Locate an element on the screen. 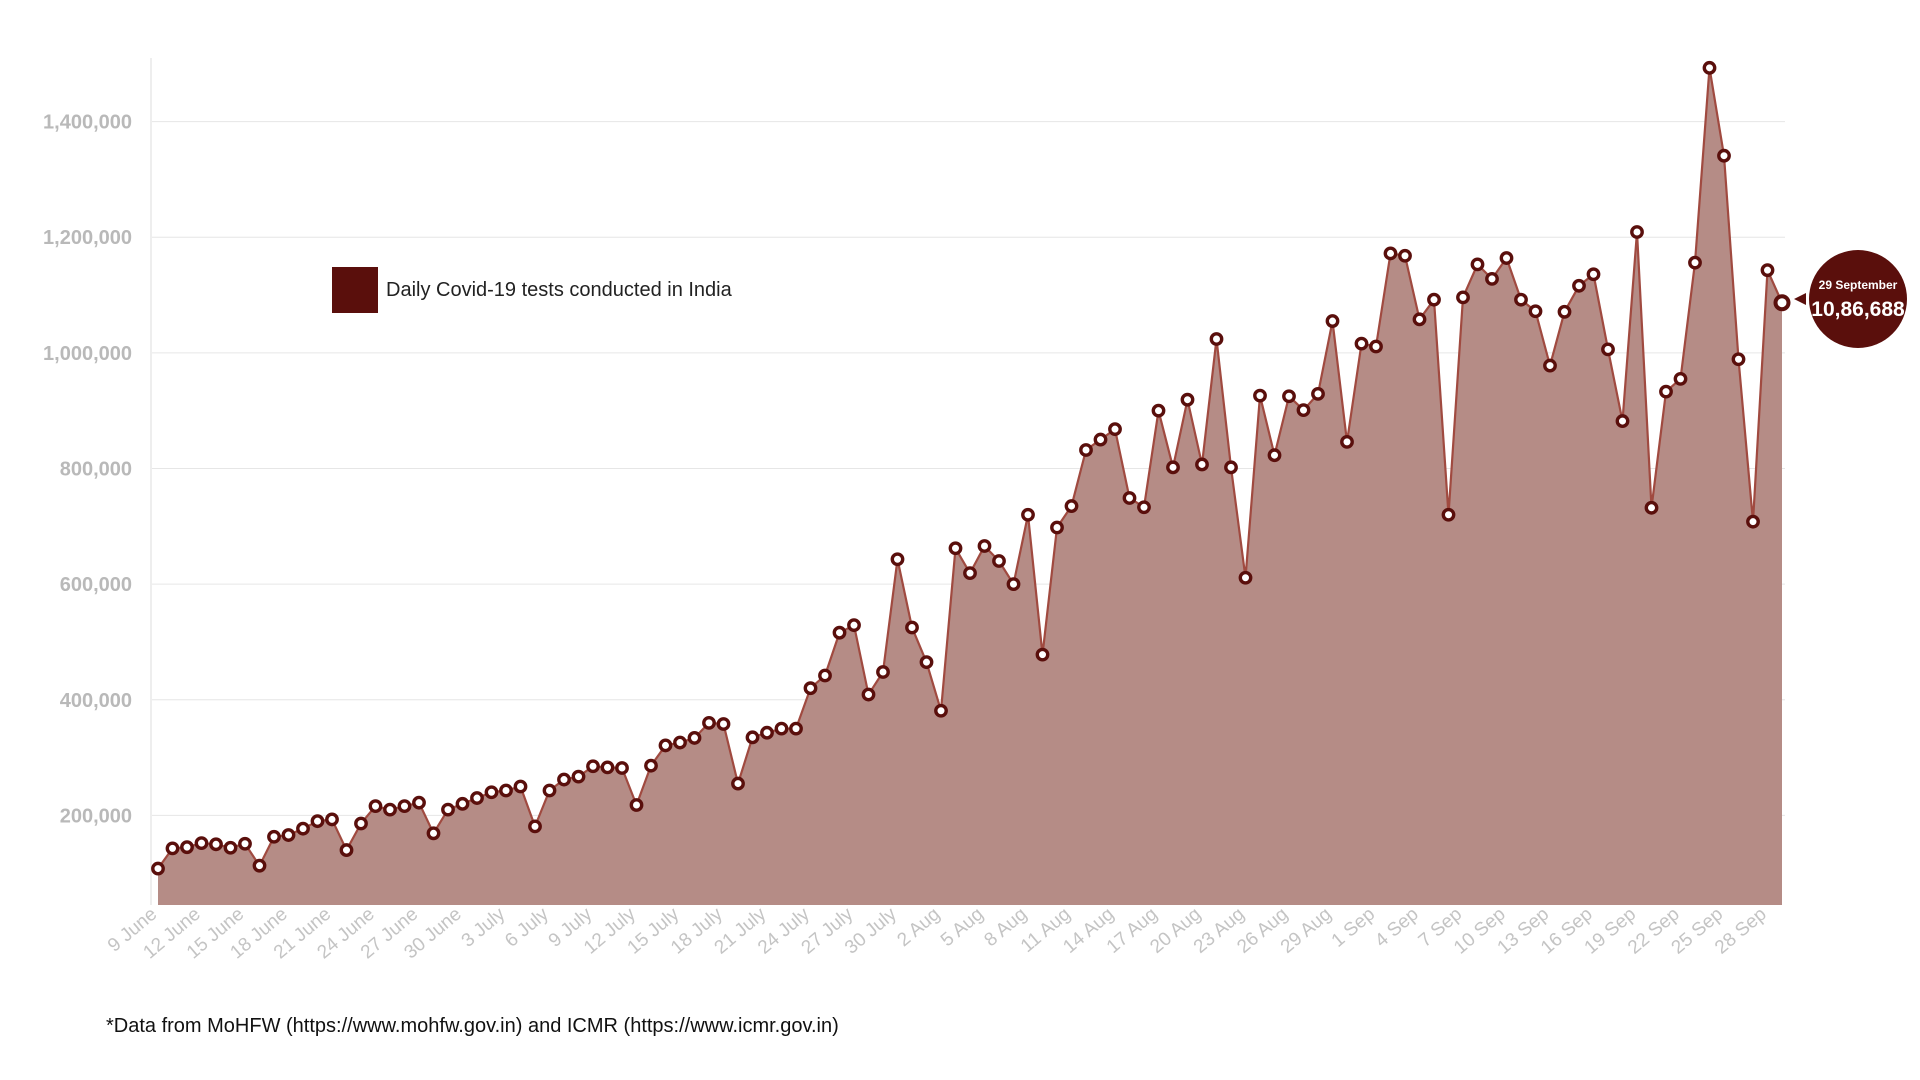  legend: Daily Covid-19 tests conducted in India is located at coordinates (532, 290).